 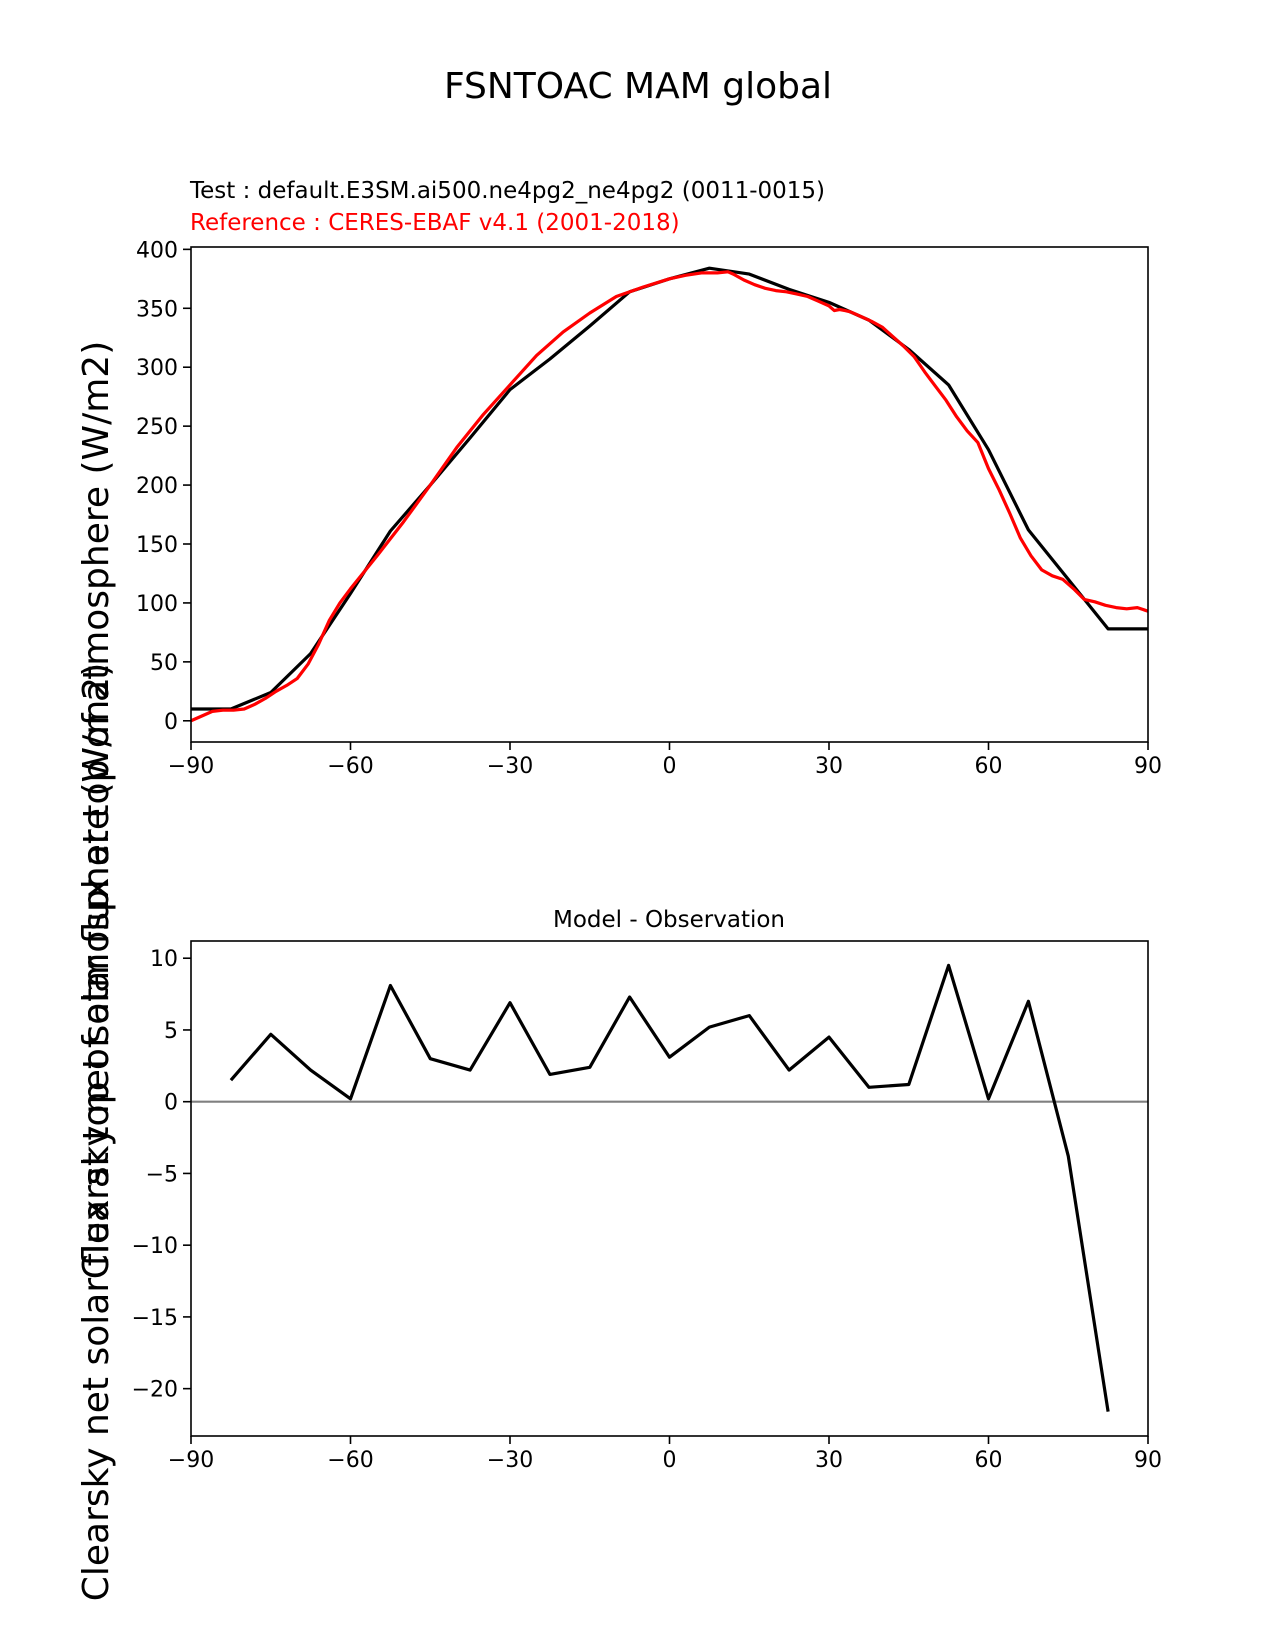 I want to click on 1-ytick-label: 5, so click(x=171, y=1031).